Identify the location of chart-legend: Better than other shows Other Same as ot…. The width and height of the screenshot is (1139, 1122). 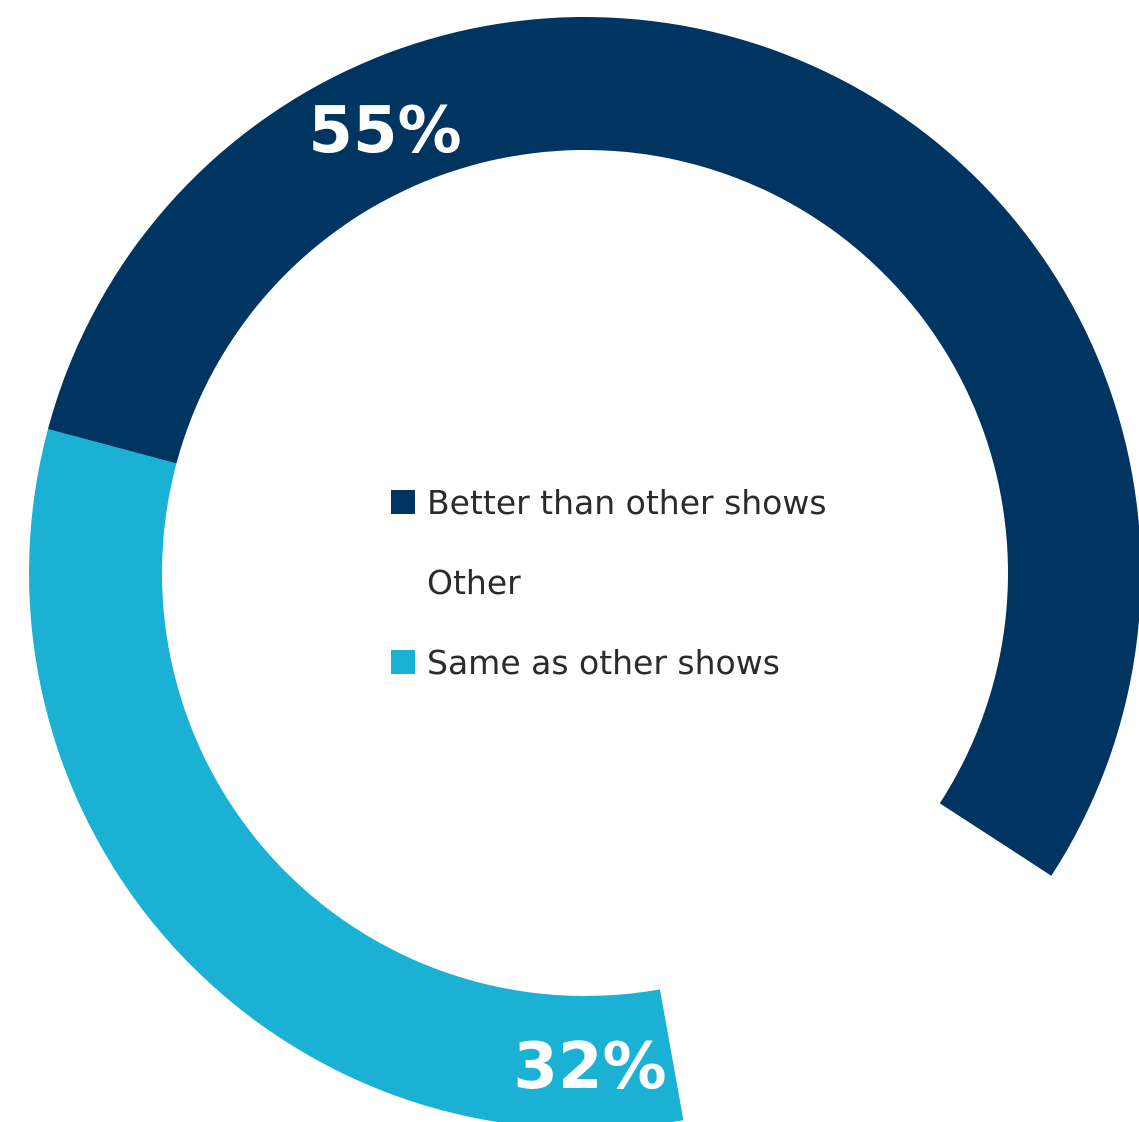
(609, 598).